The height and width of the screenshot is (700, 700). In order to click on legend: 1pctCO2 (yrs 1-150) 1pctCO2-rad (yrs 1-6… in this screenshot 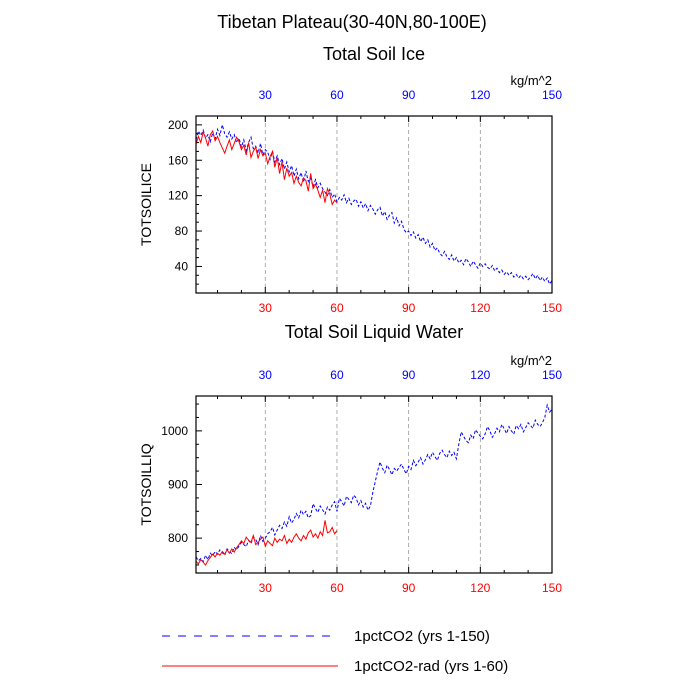, I will do `click(335, 651)`.